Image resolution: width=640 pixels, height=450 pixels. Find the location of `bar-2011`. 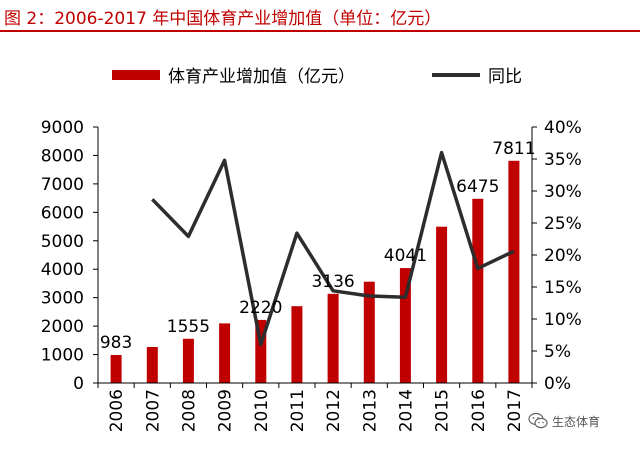

bar-2011 is located at coordinates (297, 344).